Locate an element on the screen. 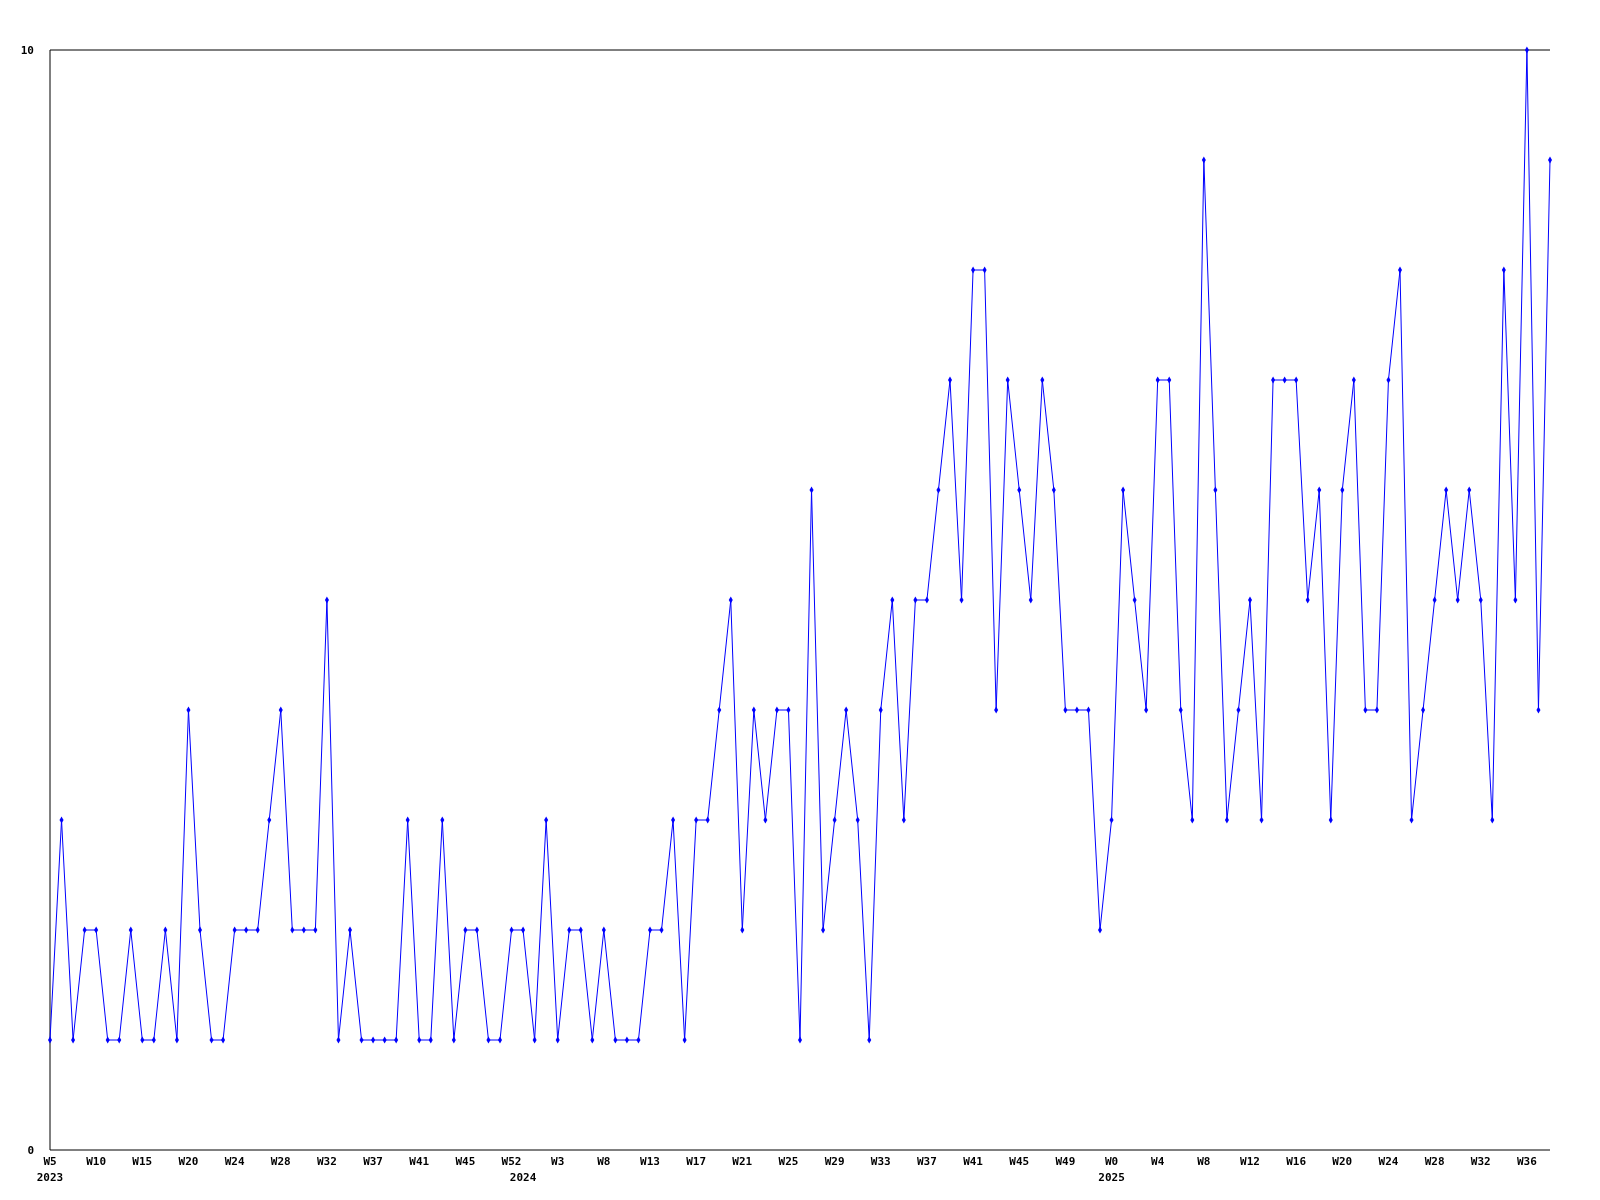  x-tick-label: W49 is located at coordinates (1065, 1161).